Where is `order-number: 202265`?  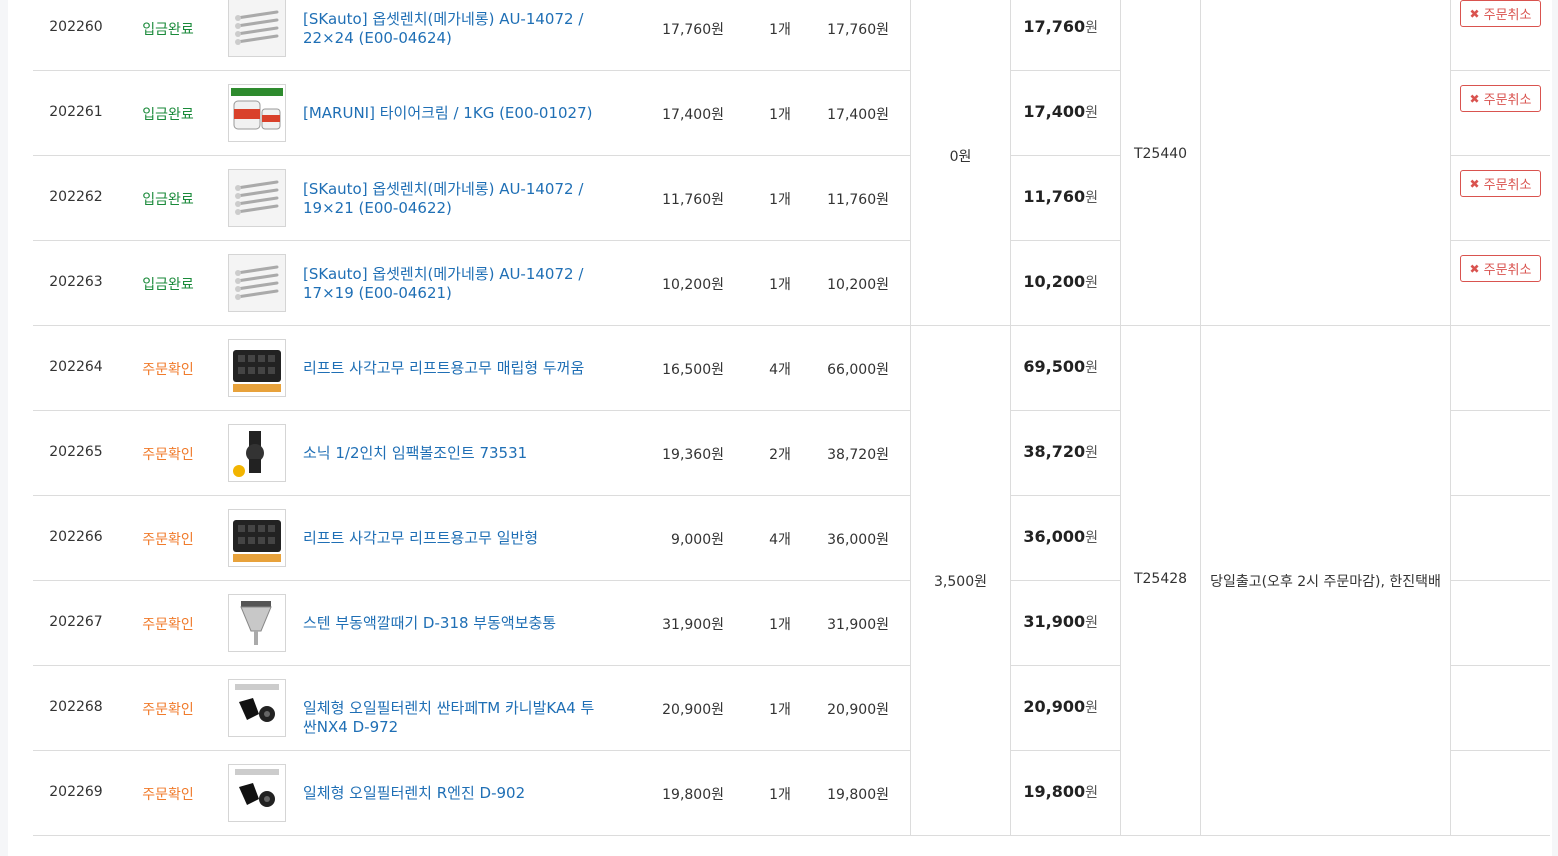 order-number: 202265 is located at coordinates (76, 452).